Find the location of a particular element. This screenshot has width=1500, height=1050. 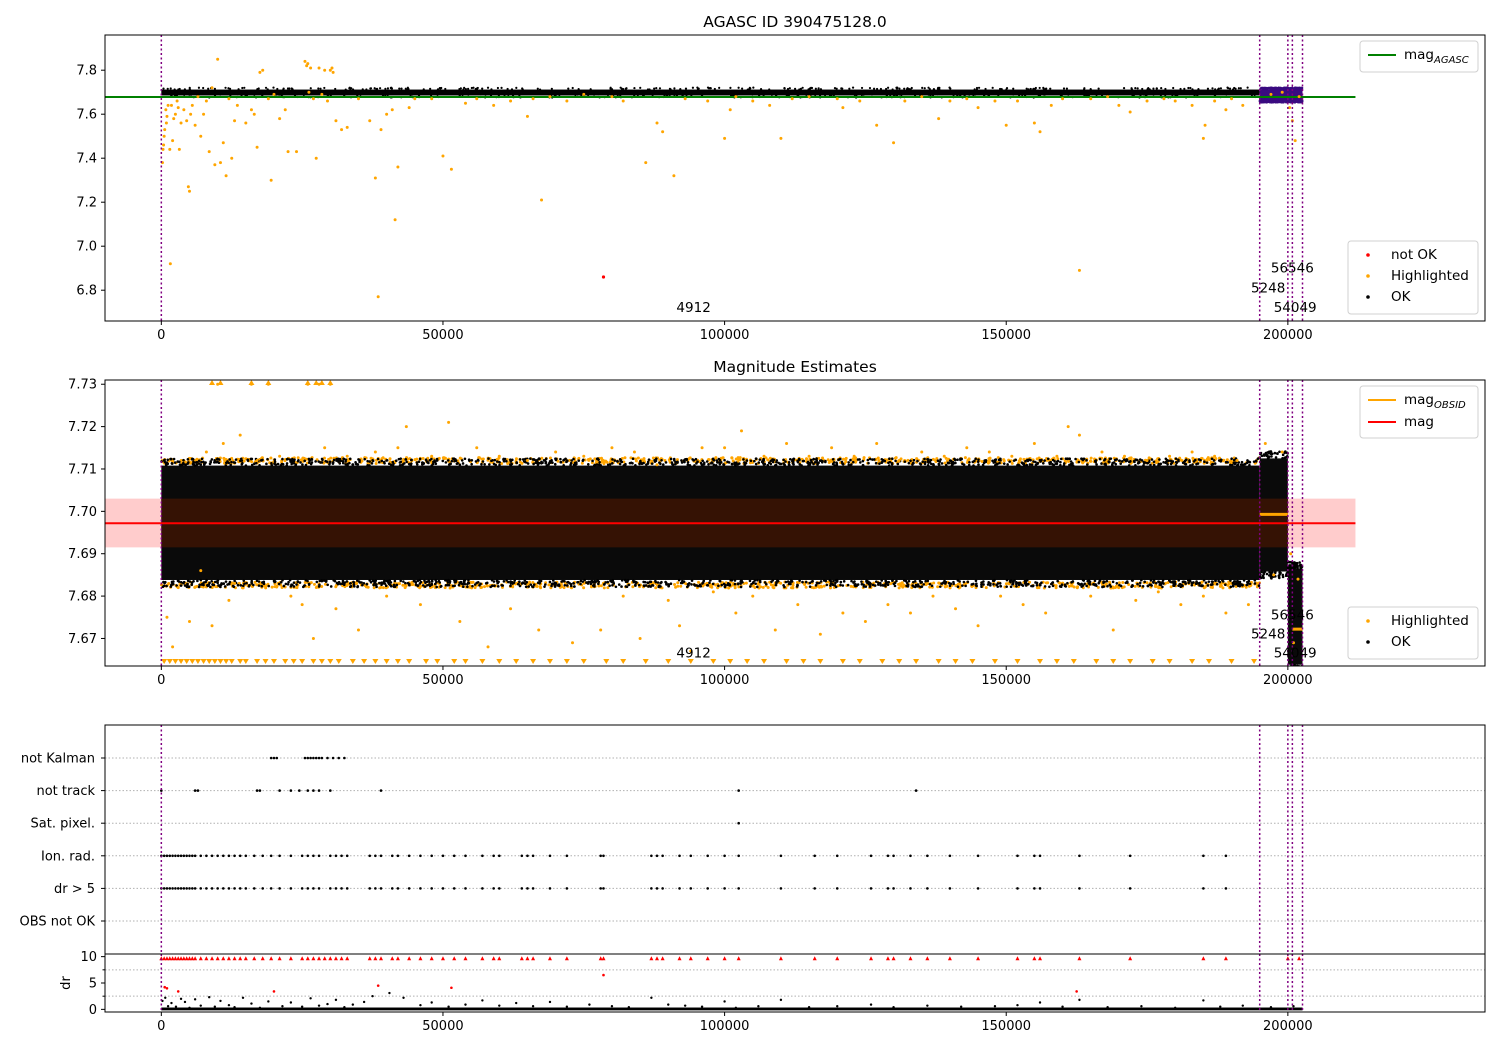

flag-category-label: not Kalman is located at coordinates (58, 759).